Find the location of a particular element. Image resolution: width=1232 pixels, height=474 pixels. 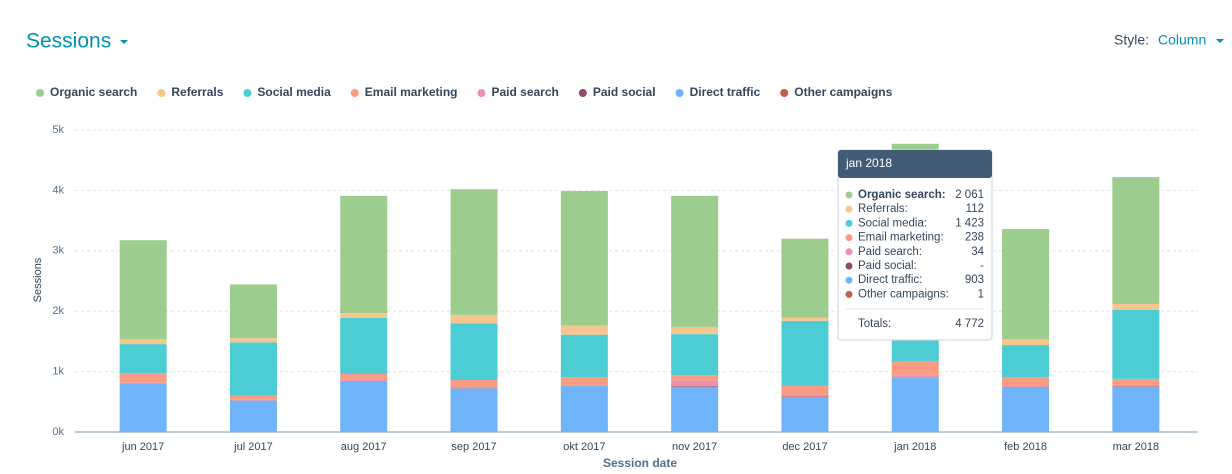

style-label: Style: is located at coordinates (1131, 40).